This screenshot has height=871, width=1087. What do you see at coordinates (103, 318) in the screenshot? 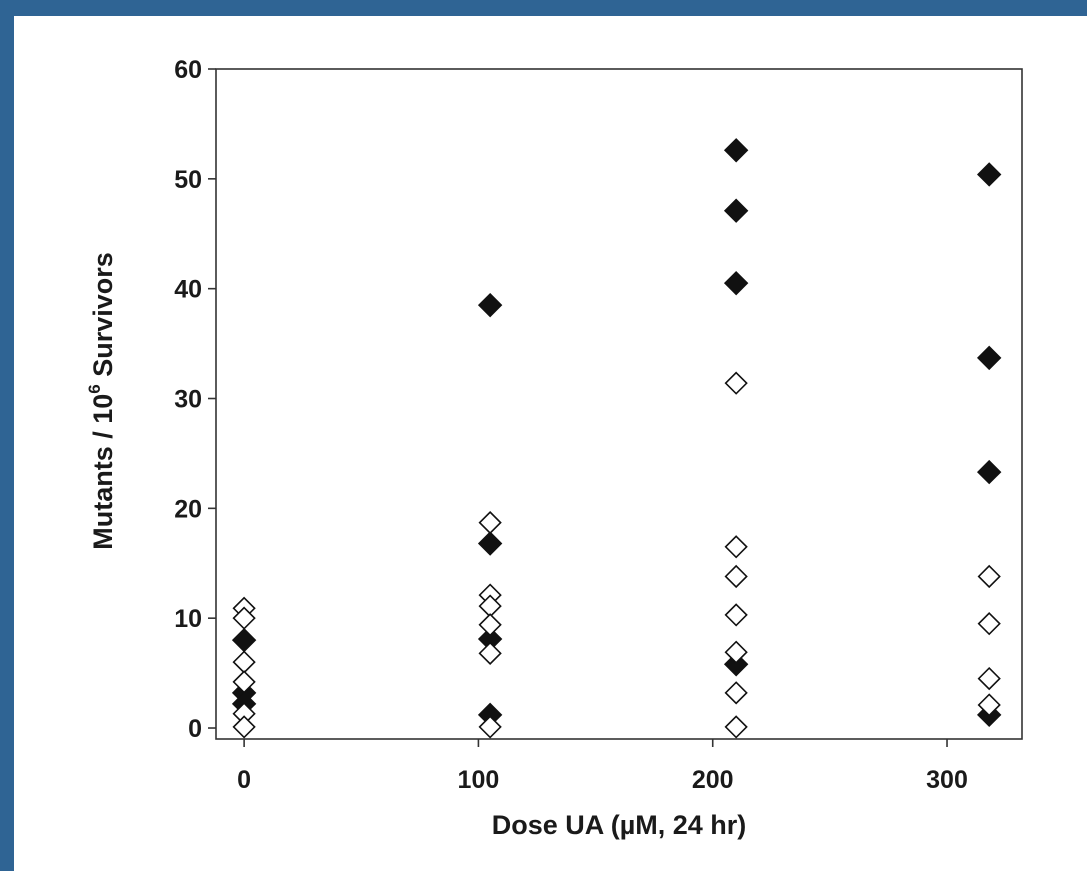
I see `y-axis-title-suffix: Survivors` at bounding box center [103, 318].